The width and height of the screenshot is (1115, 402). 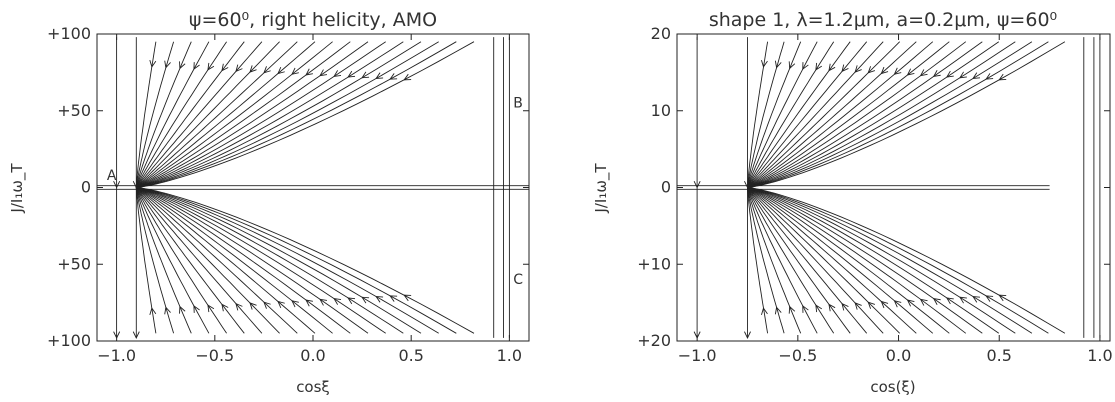 I want to click on left-streamline-upper-2-arrow, so click(x=182, y=65).